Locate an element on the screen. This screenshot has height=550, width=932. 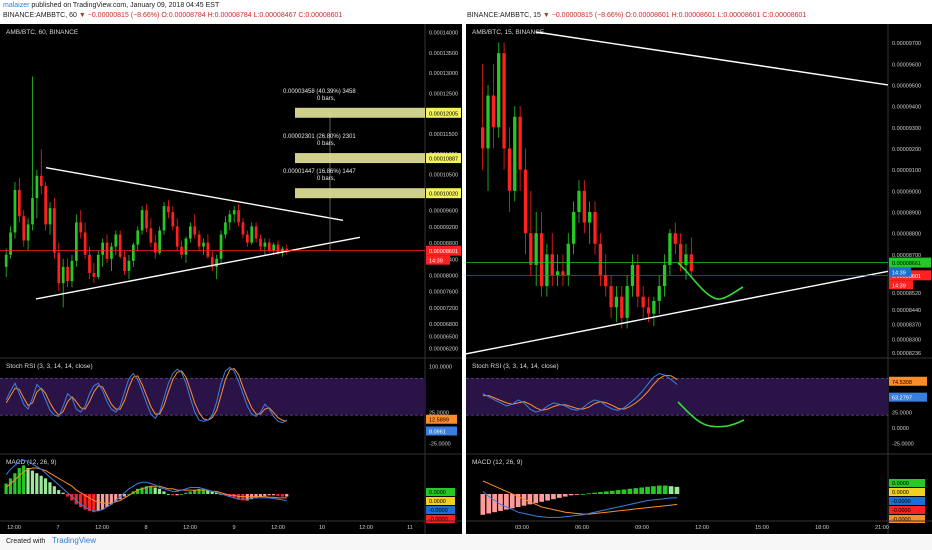
price-tick-label: 0.00009700 is located at coordinates (906, 44).